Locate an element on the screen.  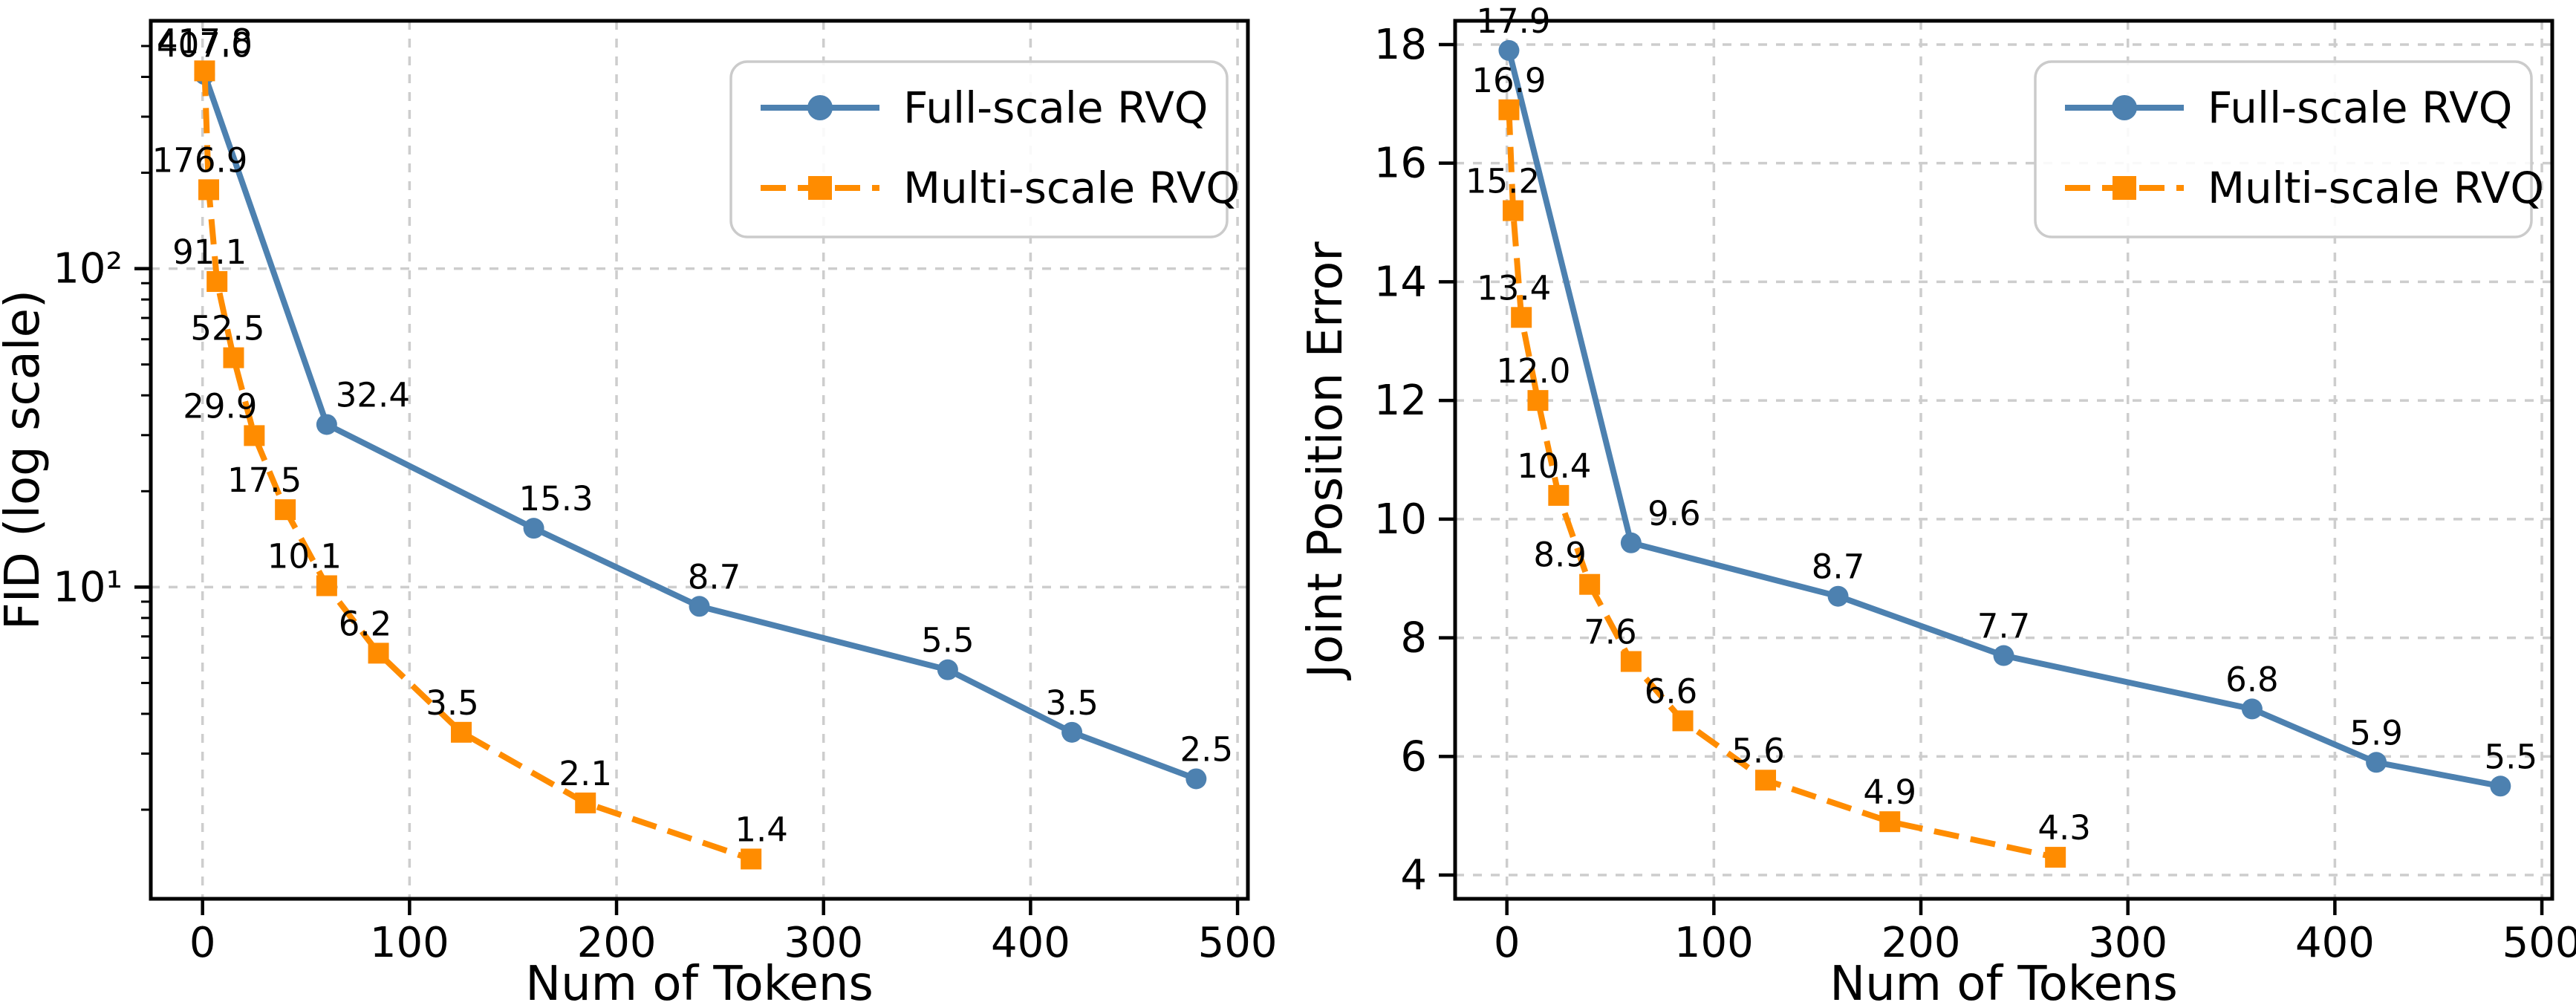
jpe-x-axis-title: Num of Tokens is located at coordinates (2003, 982).